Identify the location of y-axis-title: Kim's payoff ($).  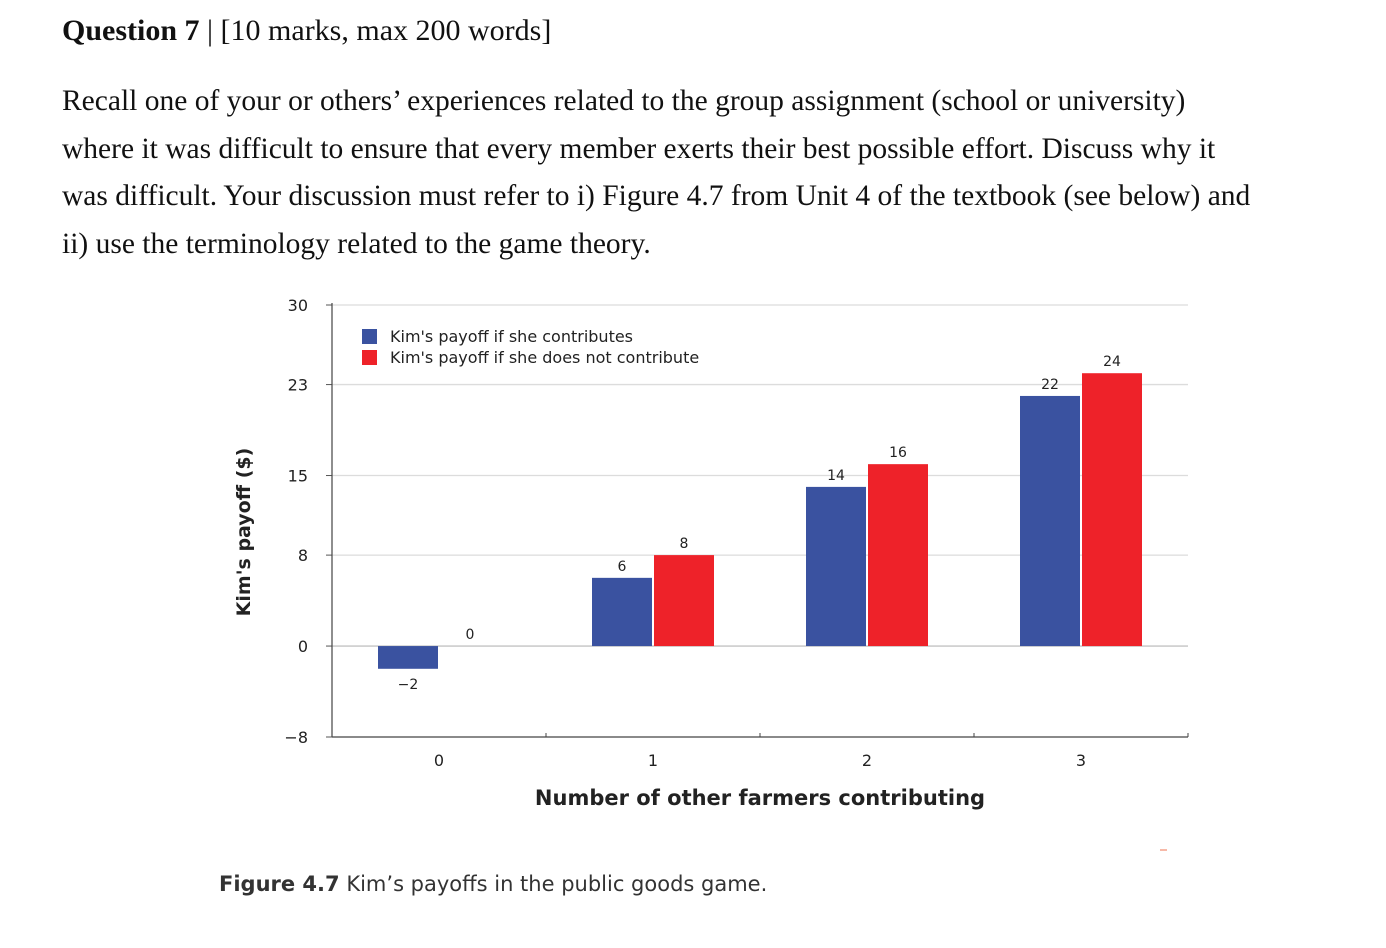
(244, 532).